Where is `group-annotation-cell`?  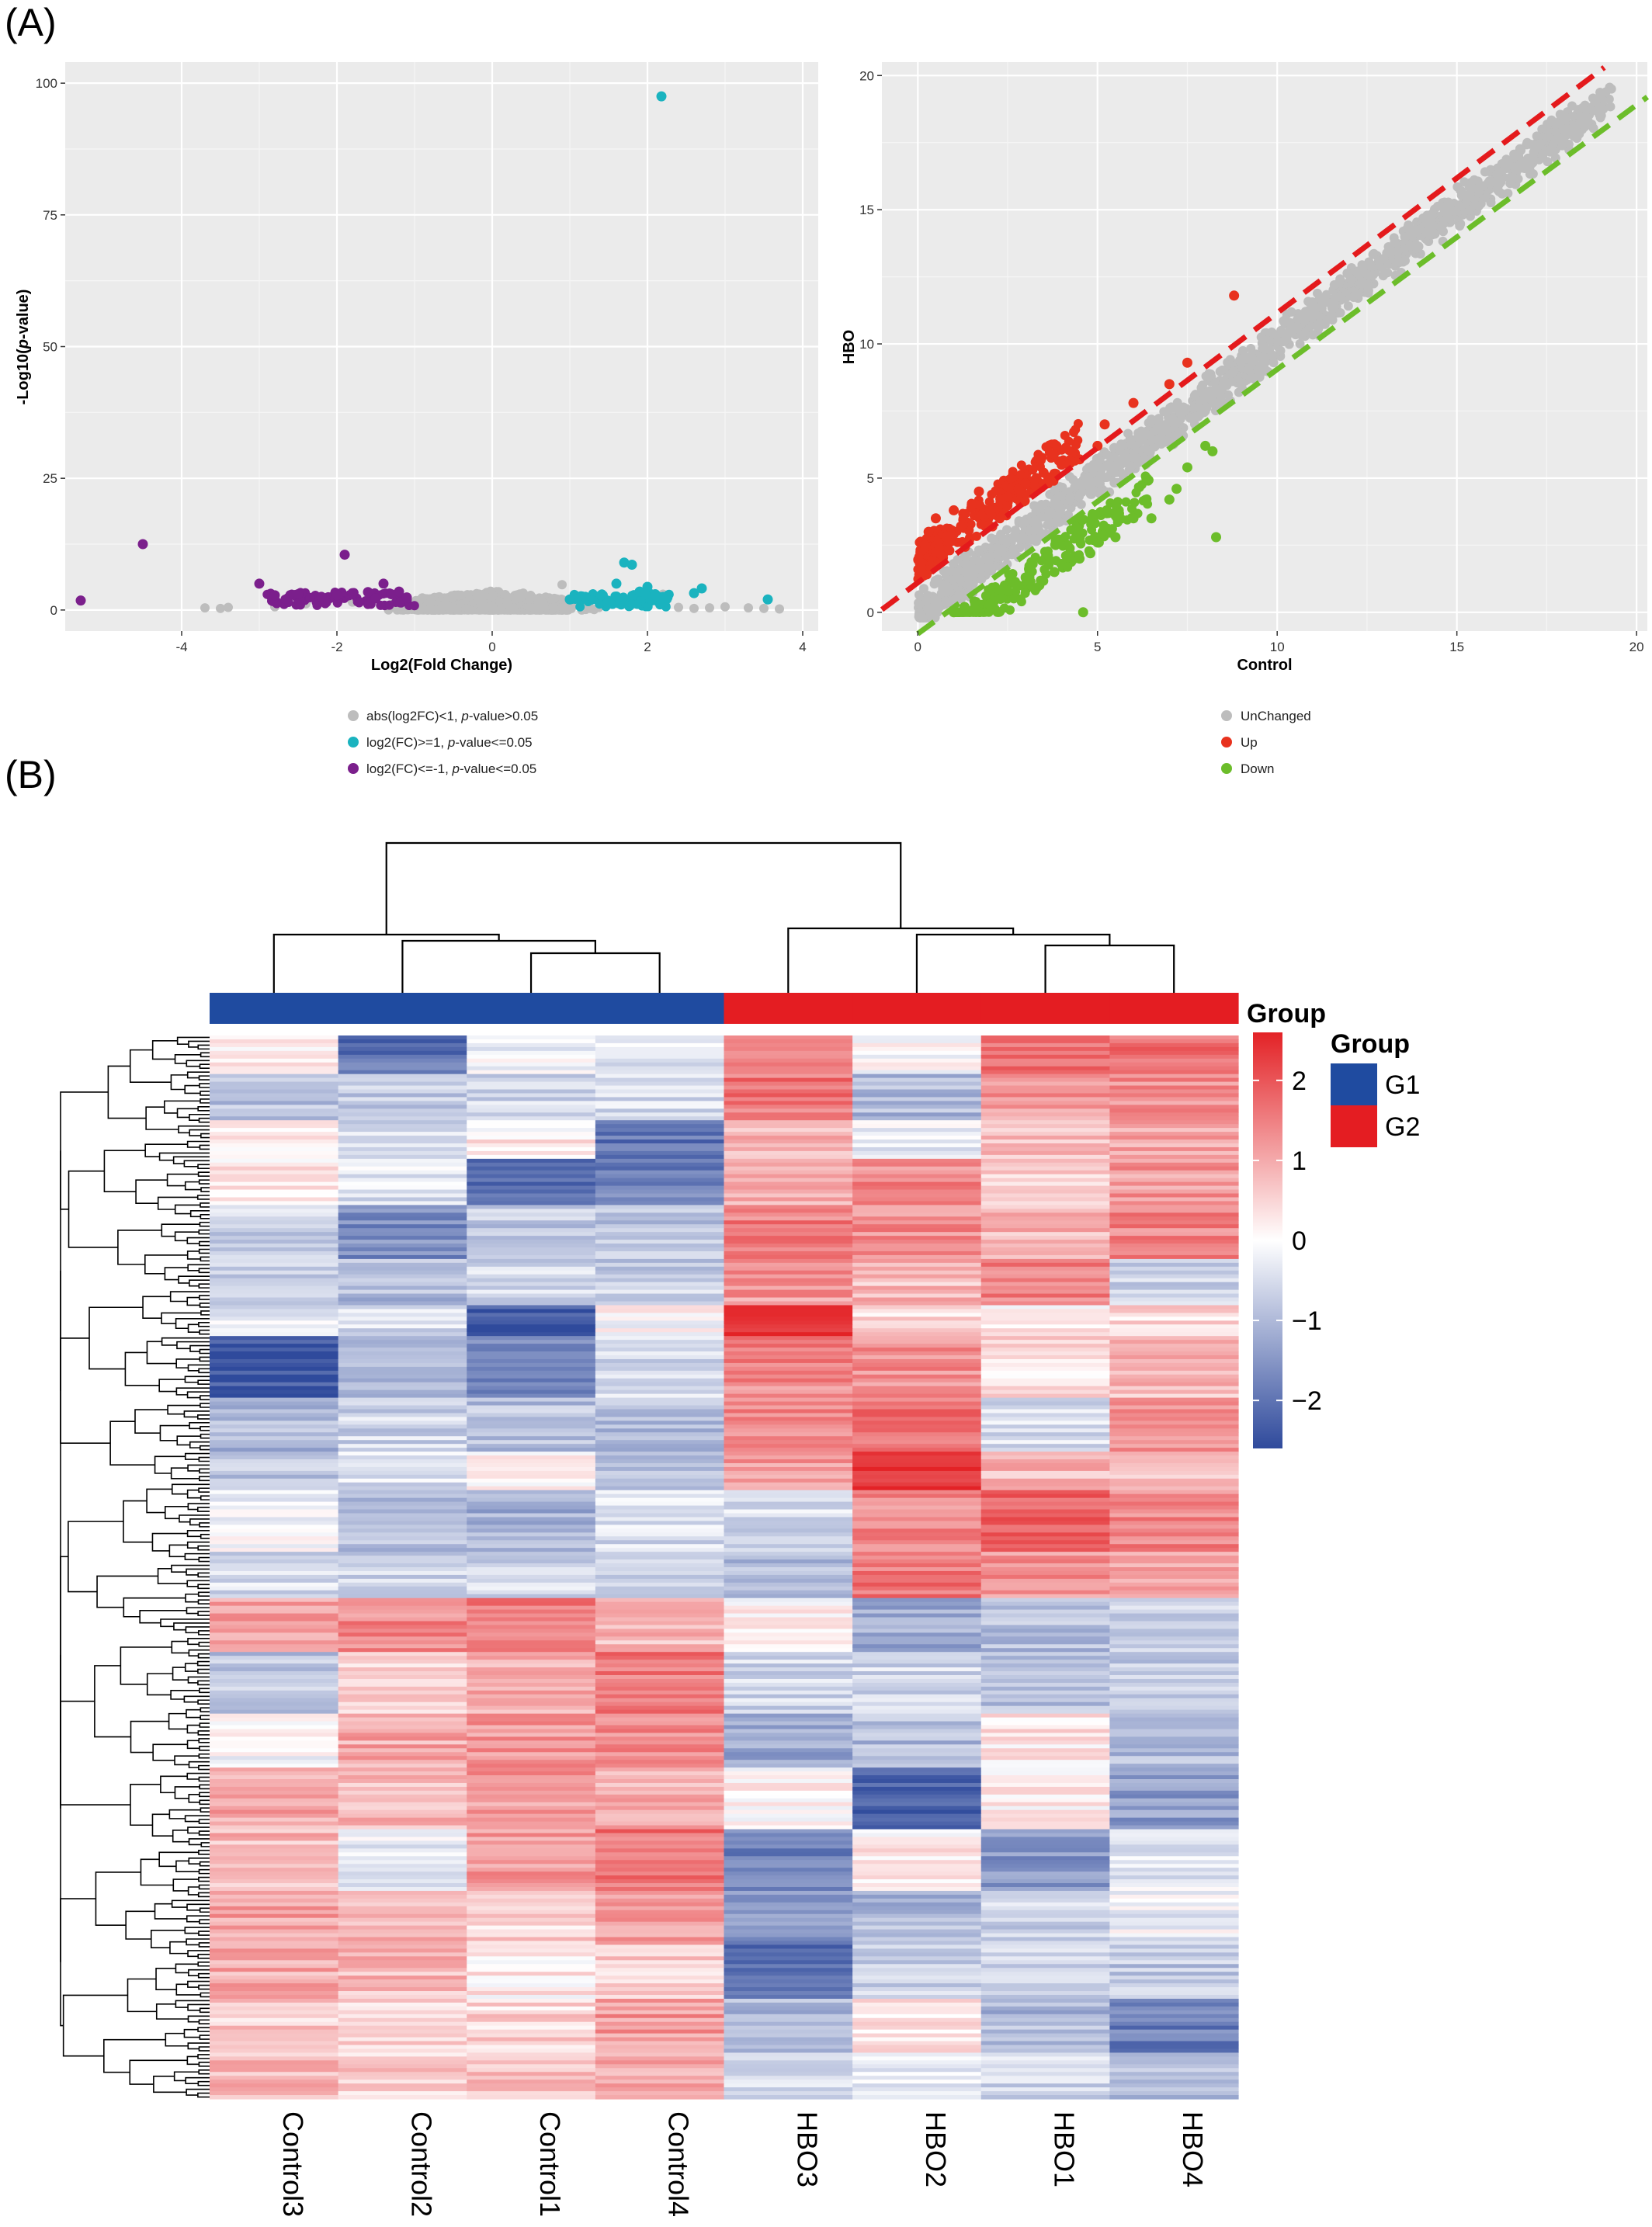 group-annotation-cell is located at coordinates (917, 1009).